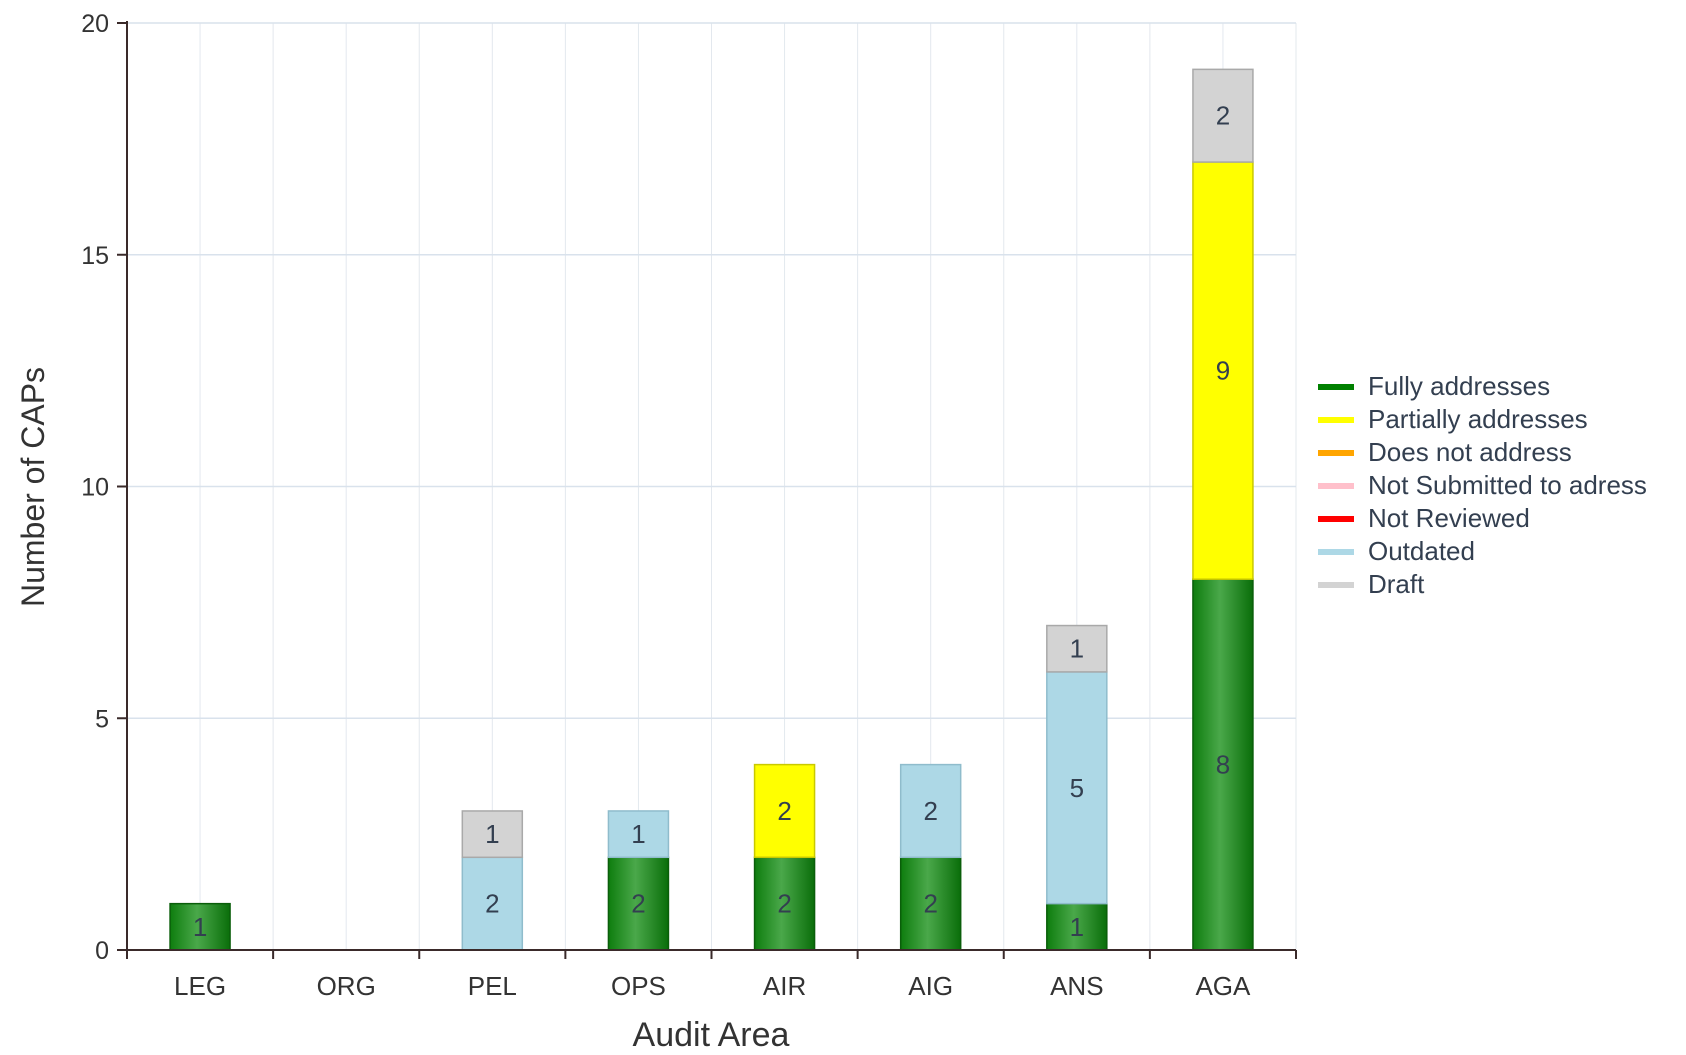 This screenshot has height=1055, width=1686. I want to click on bar-segment-air-partially-addresses, so click(784, 811).